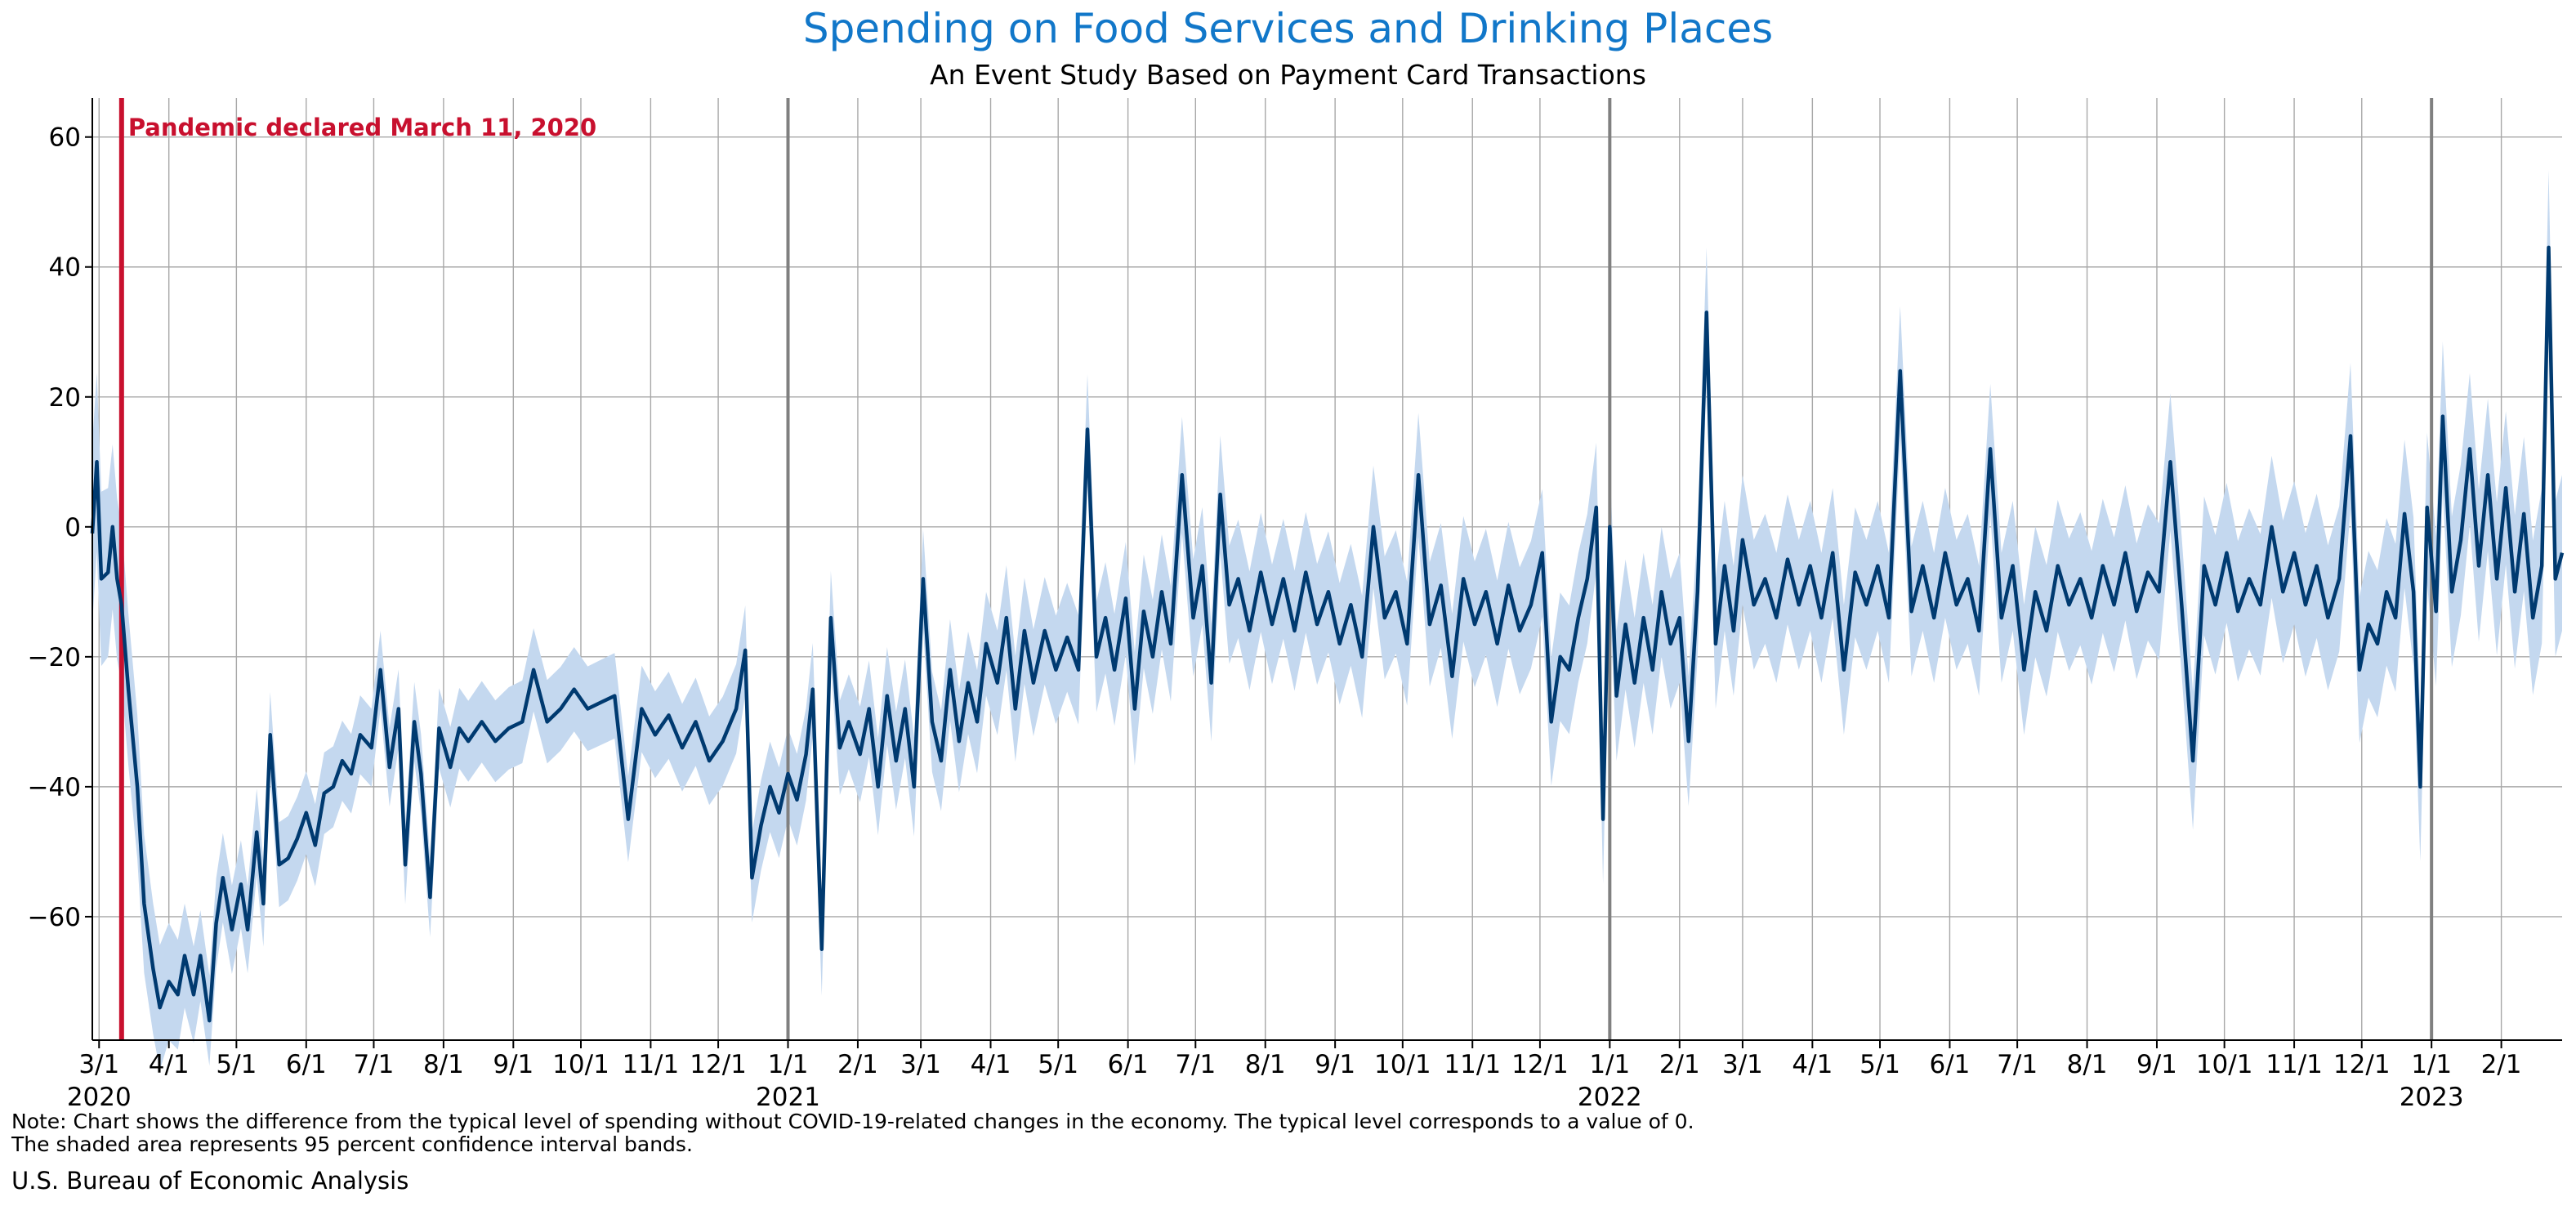 The height and width of the screenshot is (1206, 2576). What do you see at coordinates (100, 1097) in the screenshot?
I see `x-year-label: 2020` at bounding box center [100, 1097].